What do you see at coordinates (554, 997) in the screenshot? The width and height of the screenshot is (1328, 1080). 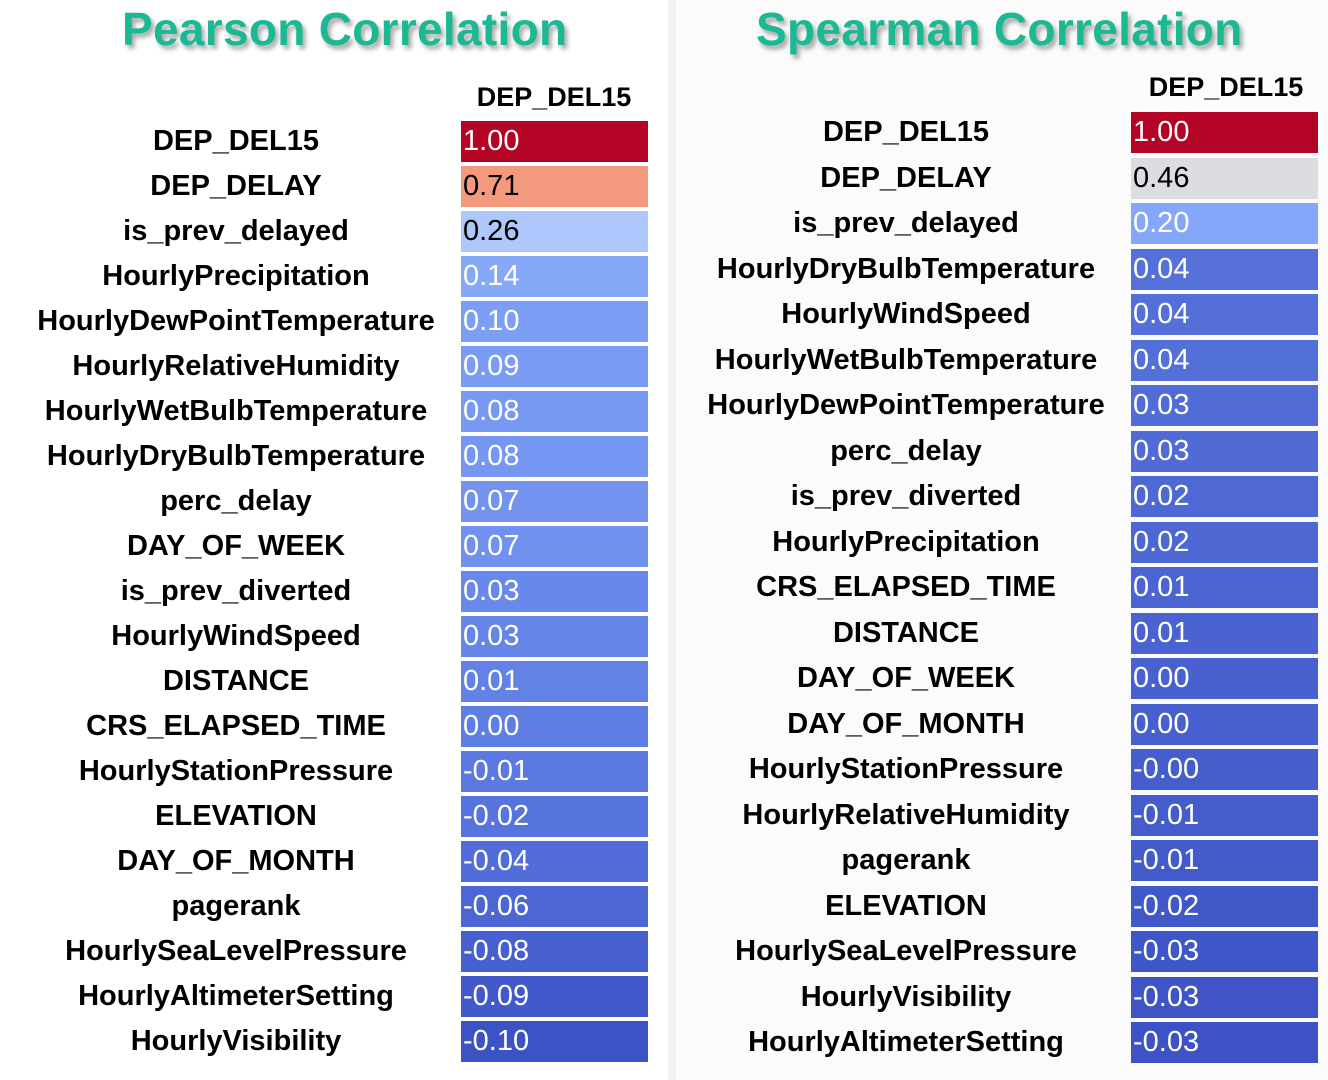 I see `heatmap-cell: -0.09` at bounding box center [554, 997].